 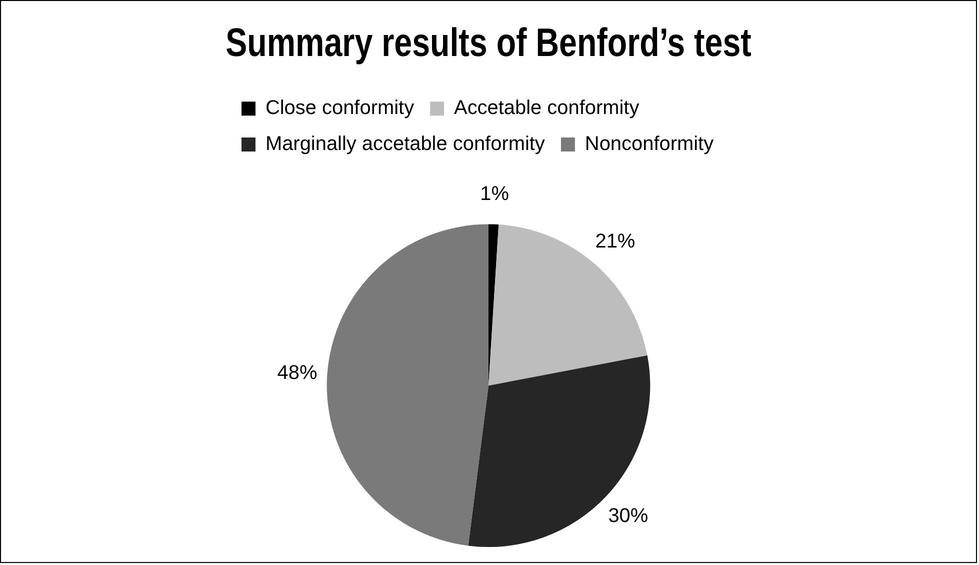 What do you see at coordinates (547, 108) in the screenshot?
I see `legend-label: Accetable conformity` at bounding box center [547, 108].